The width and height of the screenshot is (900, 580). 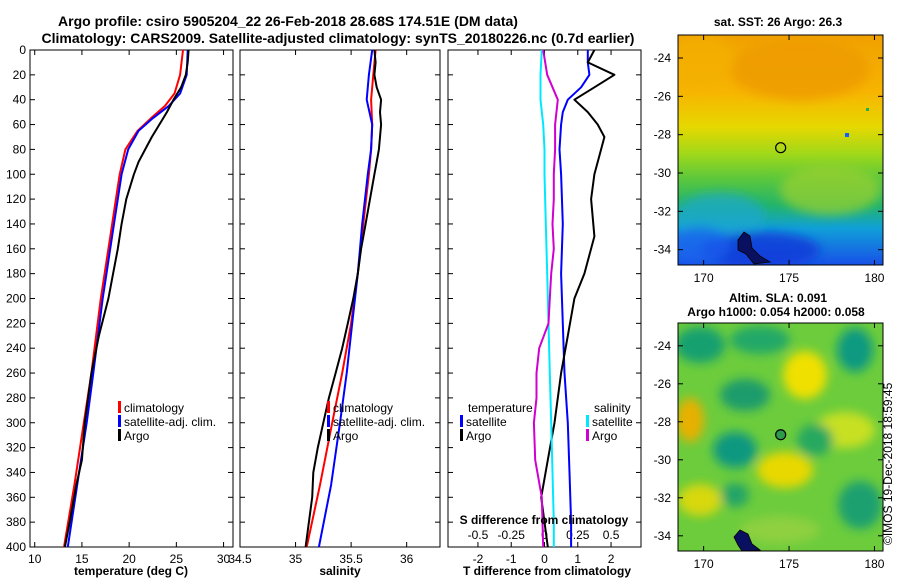 I want to click on t-difference-axis-label: T difference from climatology, so click(x=547, y=571).